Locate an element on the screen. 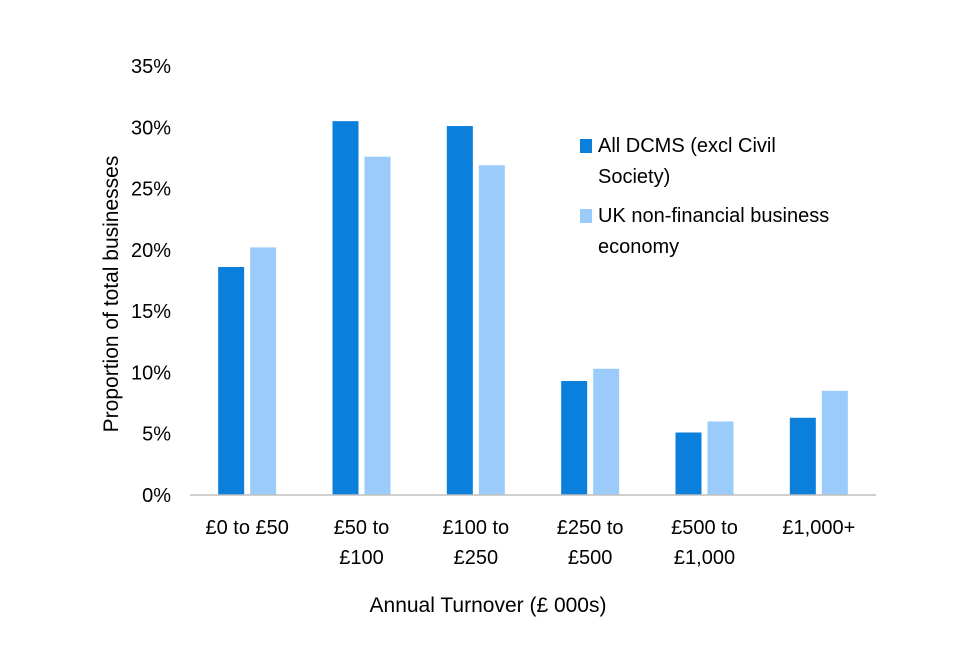 Image resolution: width=960 pixels, height=645 pixels. x-tick-label: £0 to £50 is located at coordinates (246, 528).